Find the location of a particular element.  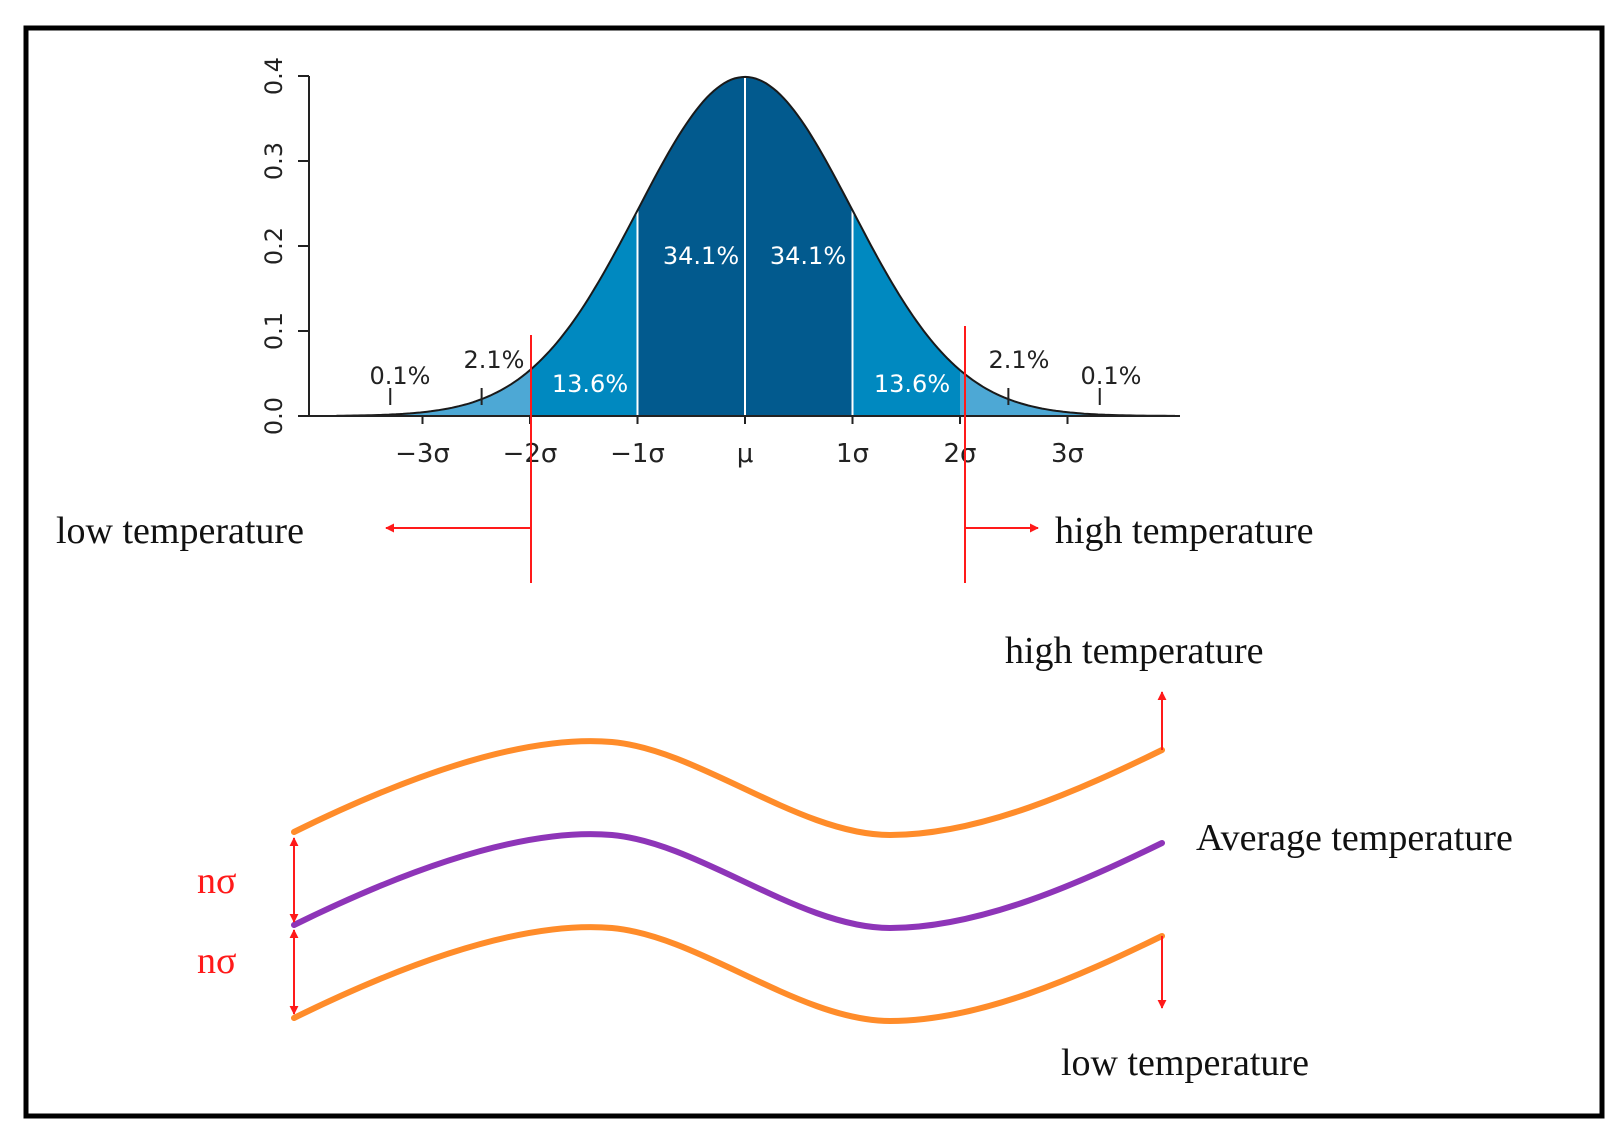

x-tick-label: −3σ is located at coordinates (422, 454).